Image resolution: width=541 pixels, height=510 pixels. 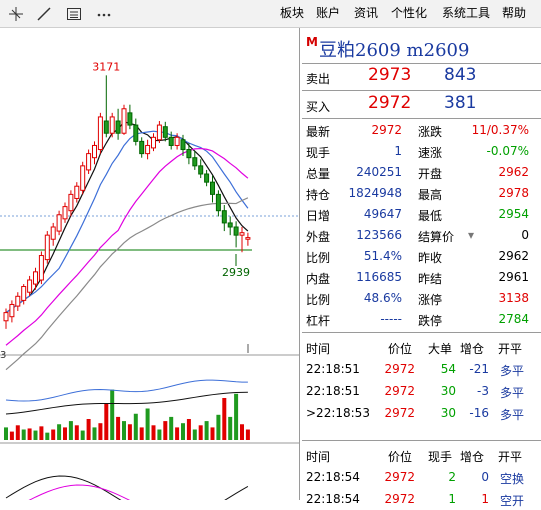 I want to click on tick-time: 22:18:51, so click(x=333, y=391).